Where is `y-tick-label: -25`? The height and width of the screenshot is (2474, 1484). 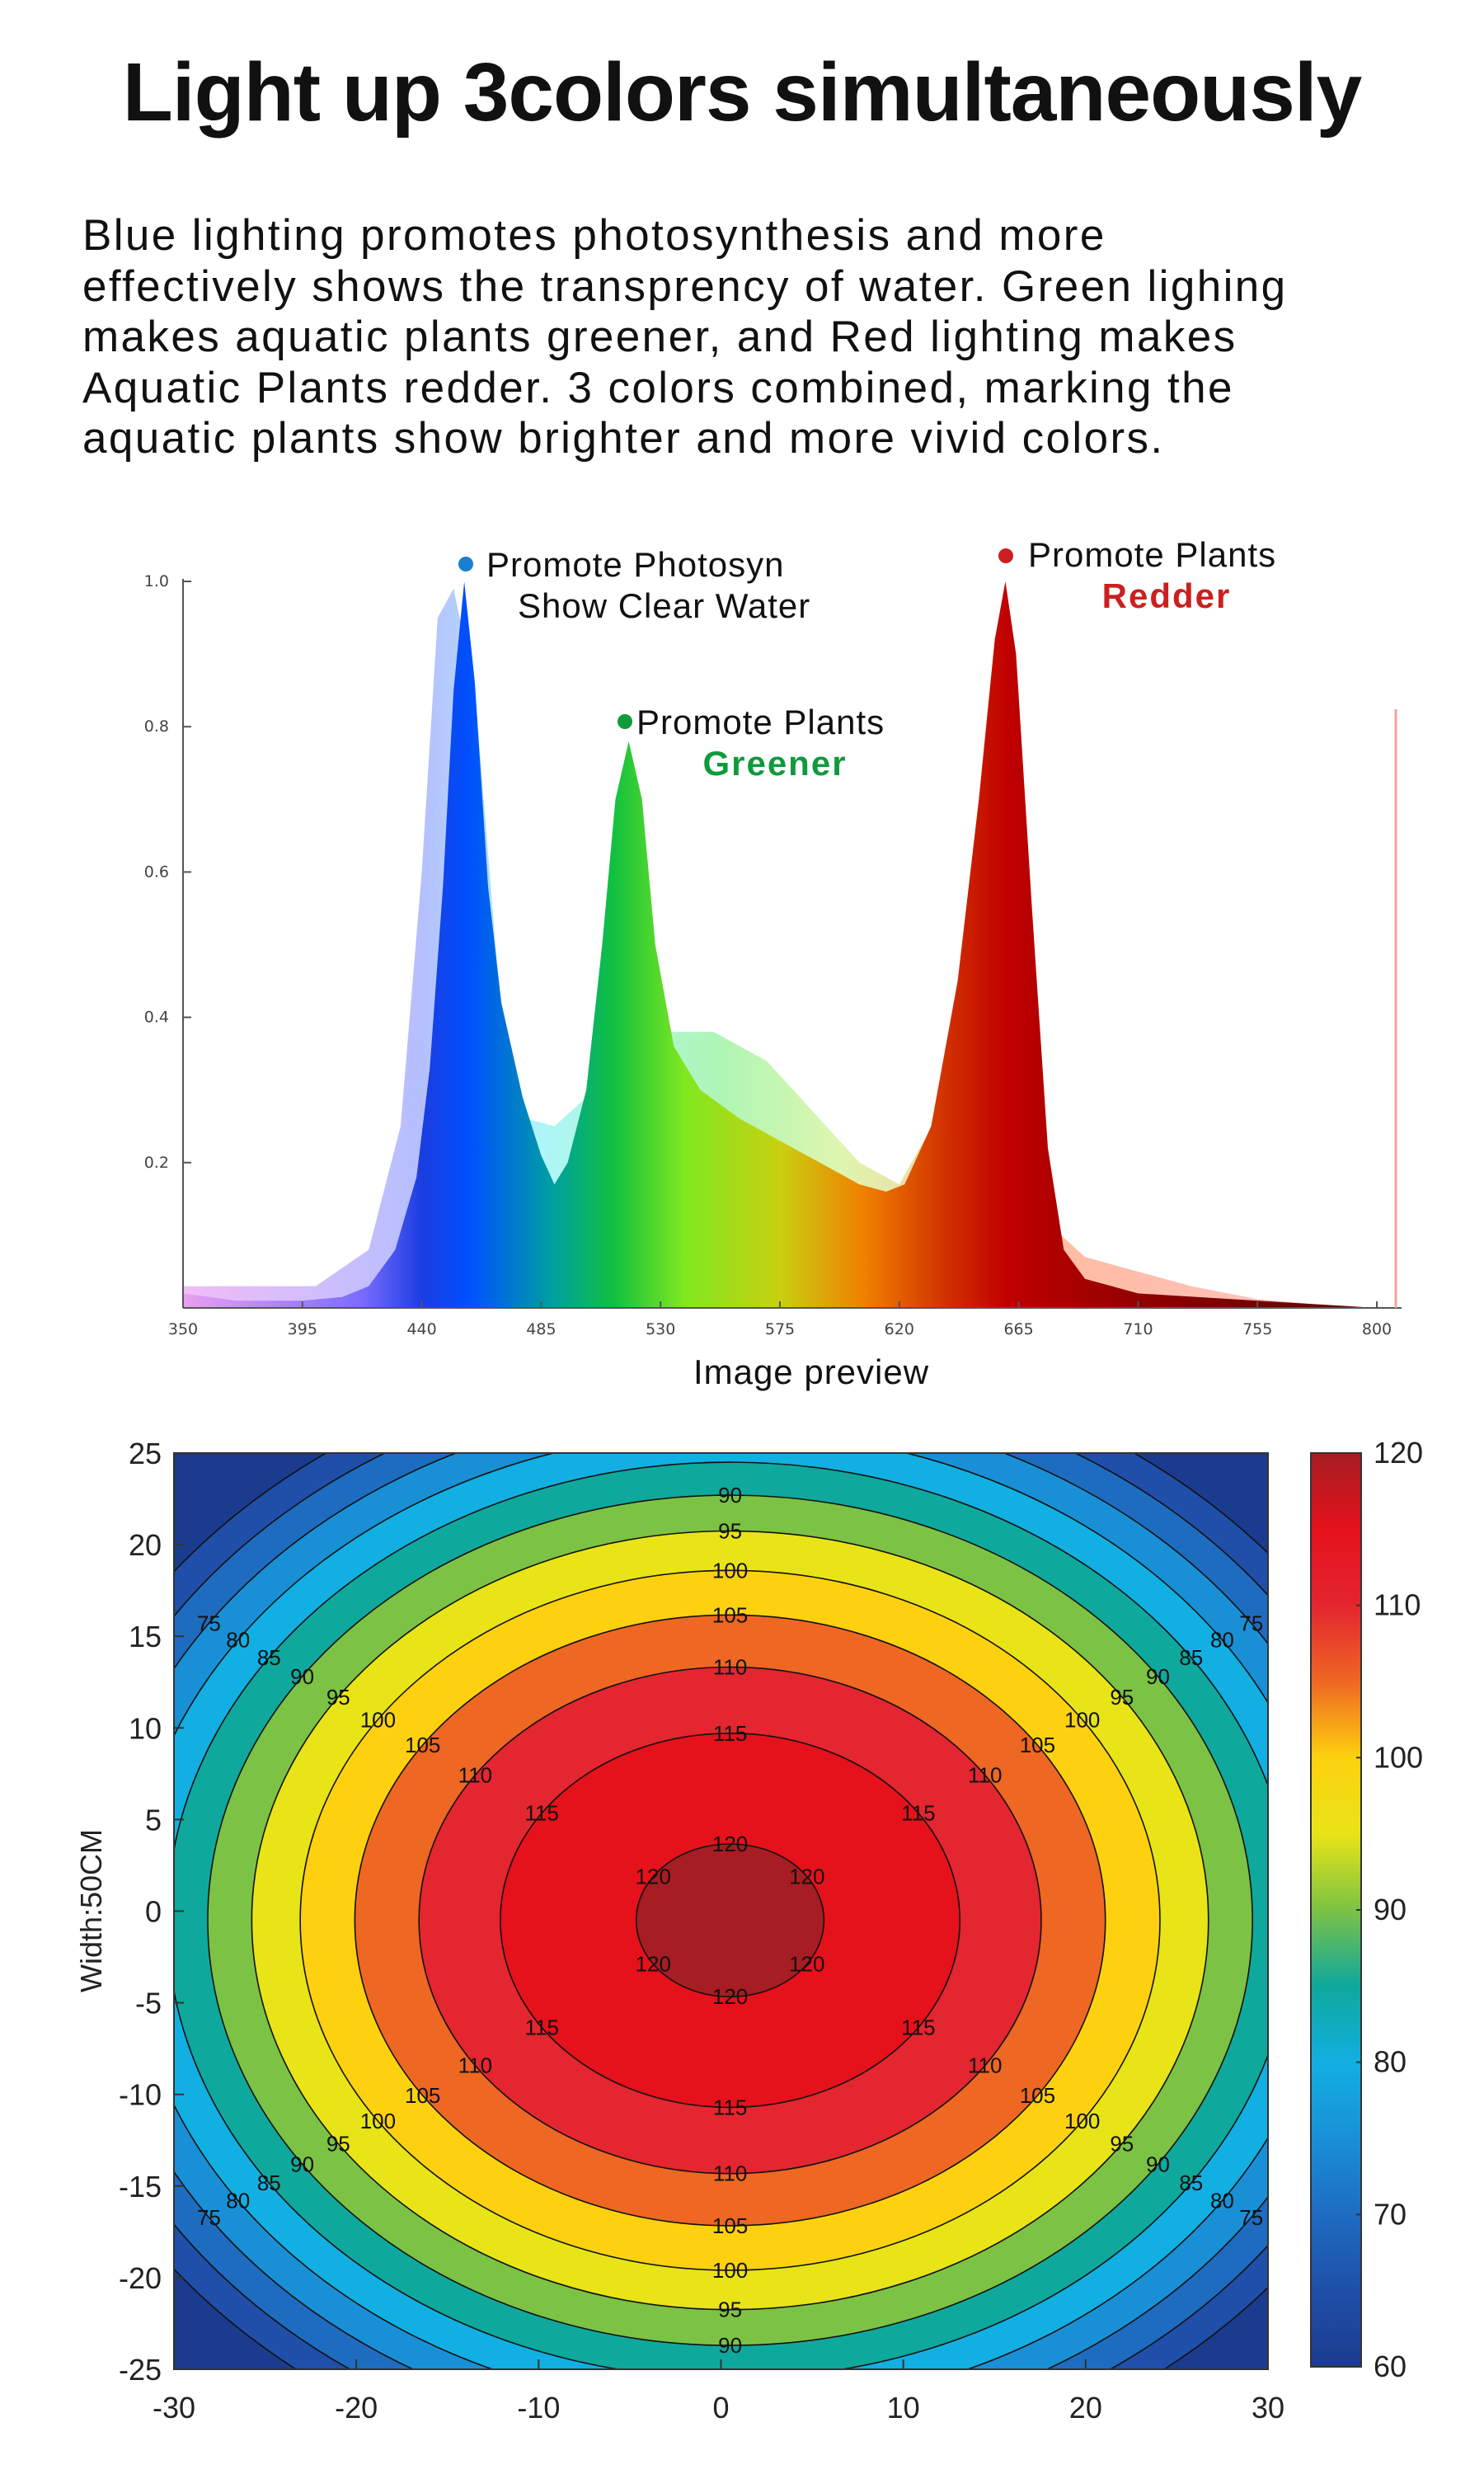
y-tick-label: -25 is located at coordinates (140, 2370).